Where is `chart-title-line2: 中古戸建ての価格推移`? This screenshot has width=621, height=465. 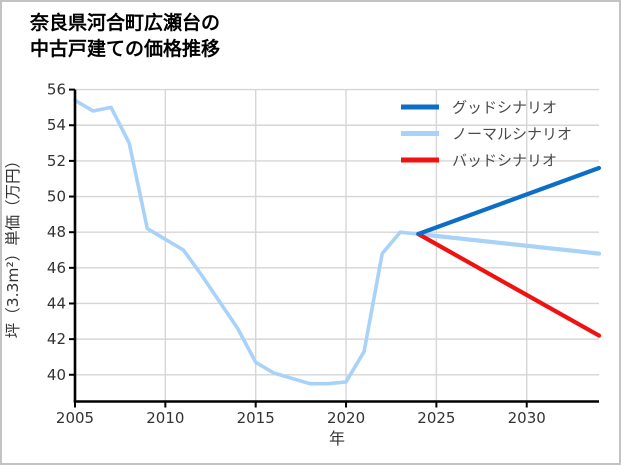
chart-title-line2: 中古戸建ての価格推移 is located at coordinates (125, 49).